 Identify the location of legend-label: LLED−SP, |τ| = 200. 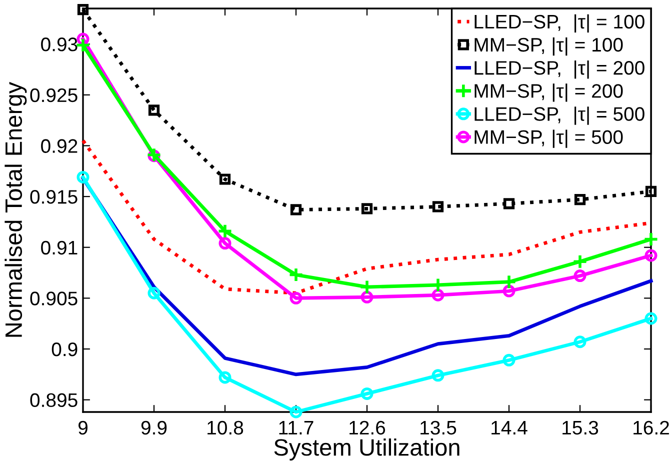
(559, 69).